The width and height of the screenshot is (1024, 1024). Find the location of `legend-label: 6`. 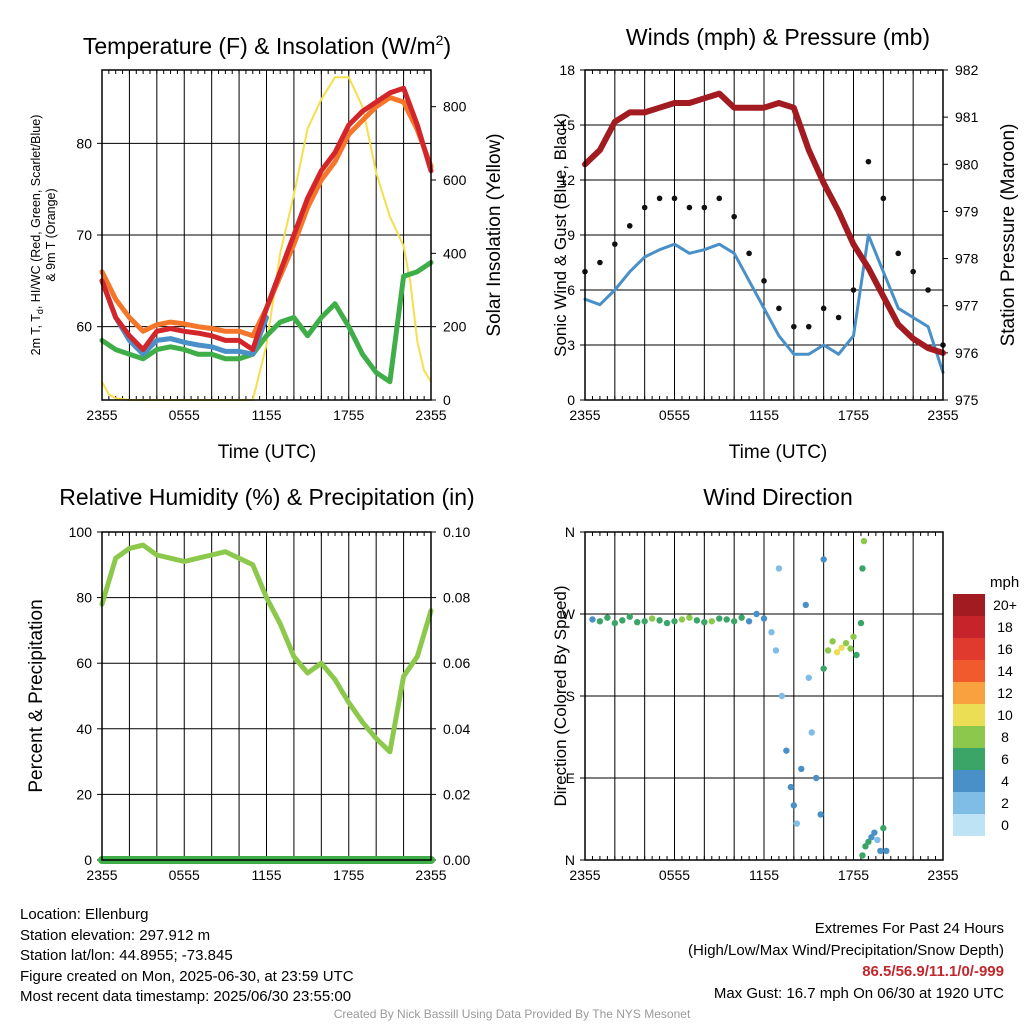

legend-label: 6 is located at coordinates (1005, 759).